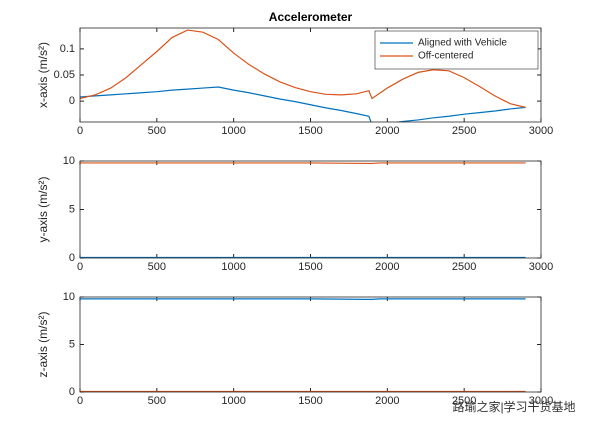  I want to click on y-axis-label: x-axis (m/s²), so click(43, 75).